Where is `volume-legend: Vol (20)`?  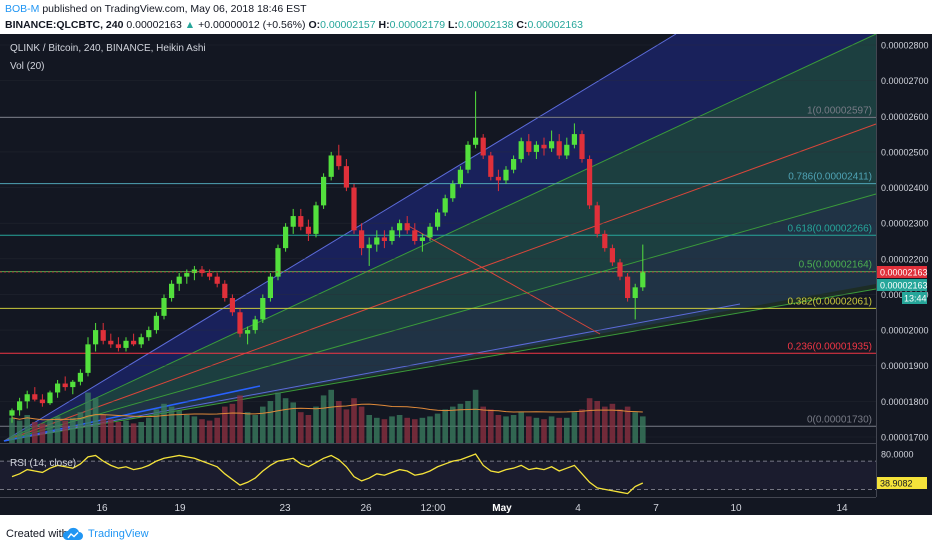
volume-legend: Vol (20) is located at coordinates (27, 66).